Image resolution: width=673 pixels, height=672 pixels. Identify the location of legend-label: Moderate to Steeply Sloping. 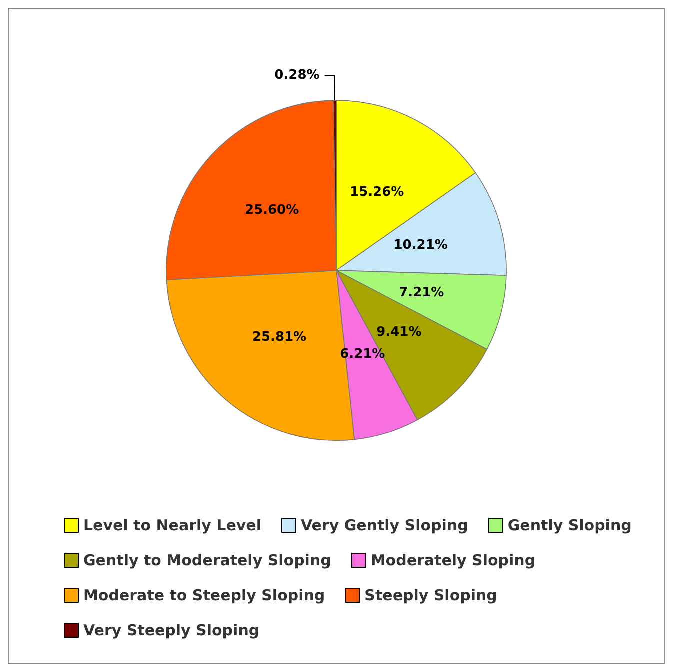
(205, 595).